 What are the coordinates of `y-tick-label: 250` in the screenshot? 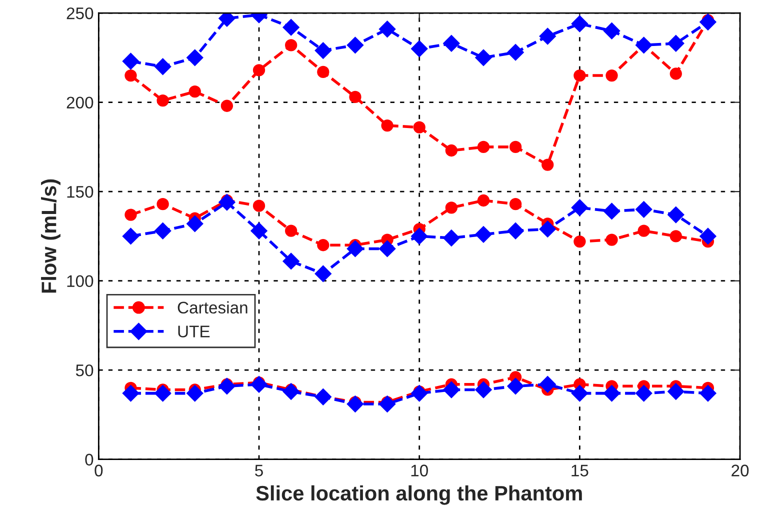 It's located at (80, 13).